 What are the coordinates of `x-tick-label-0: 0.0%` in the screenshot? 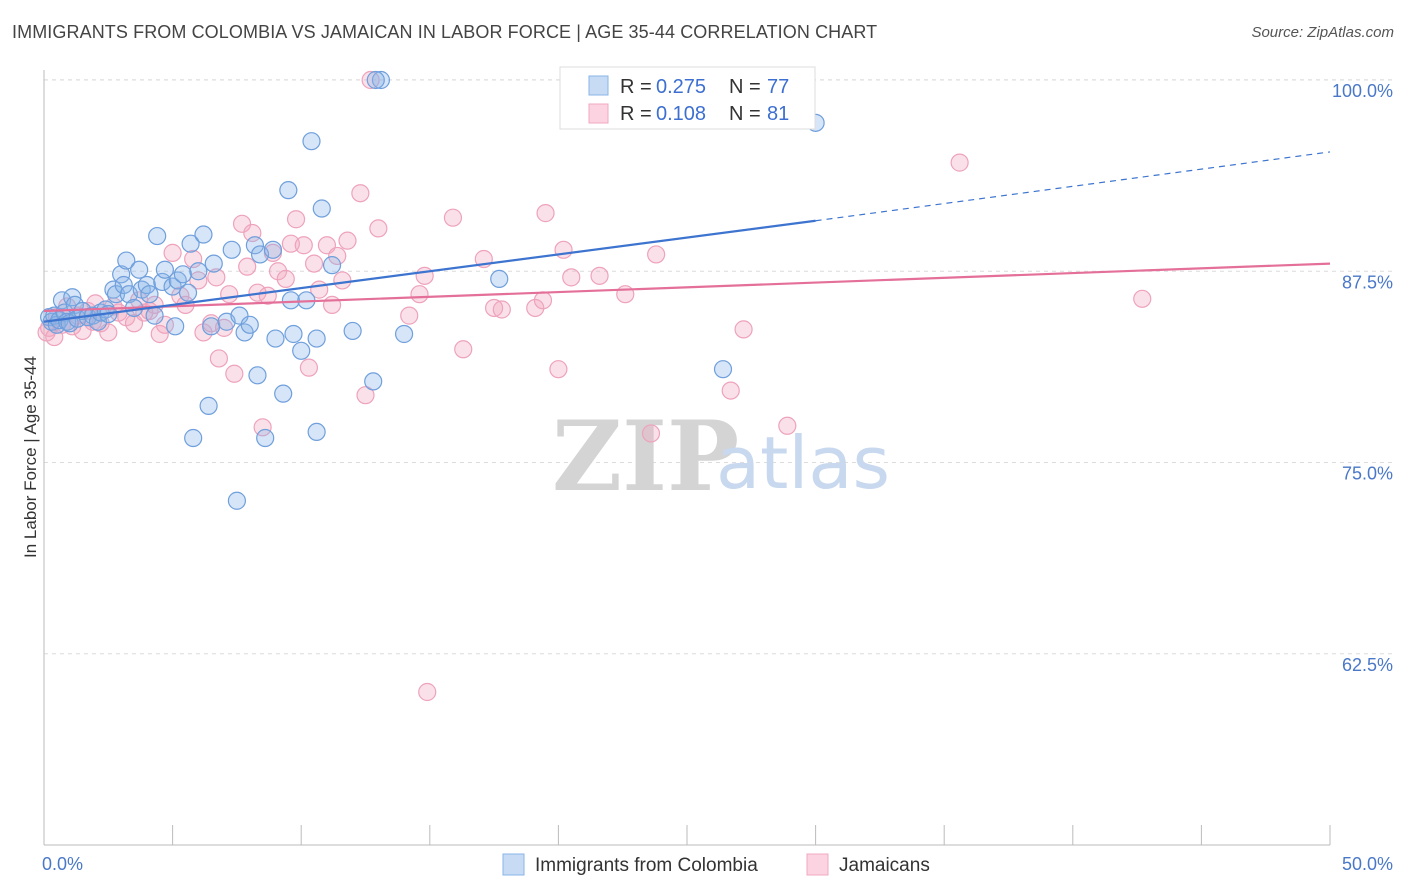 It's located at (62, 864).